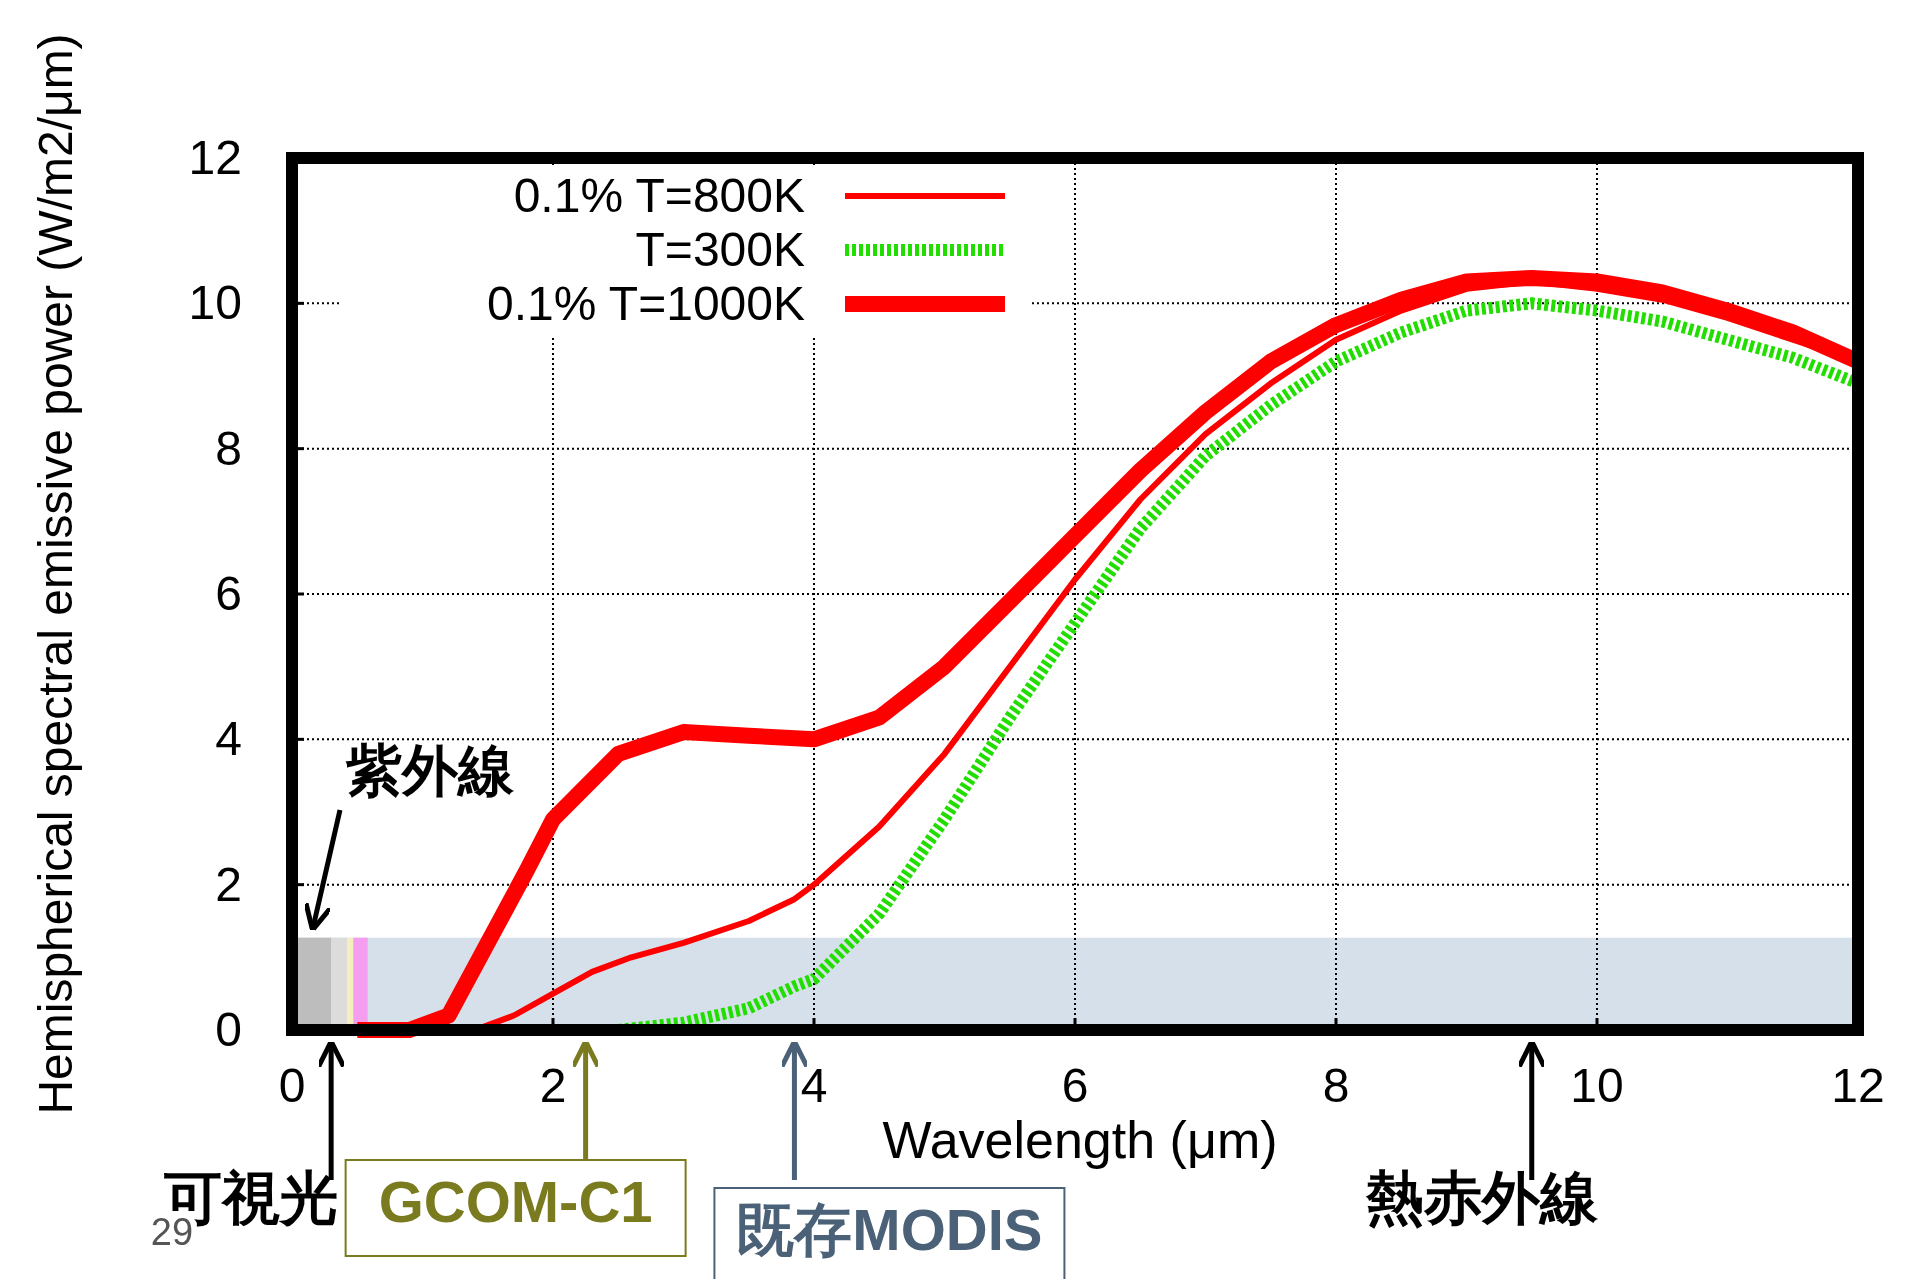 The height and width of the screenshot is (1279, 1915). I want to click on y-tick-label: 8, so click(228, 448).